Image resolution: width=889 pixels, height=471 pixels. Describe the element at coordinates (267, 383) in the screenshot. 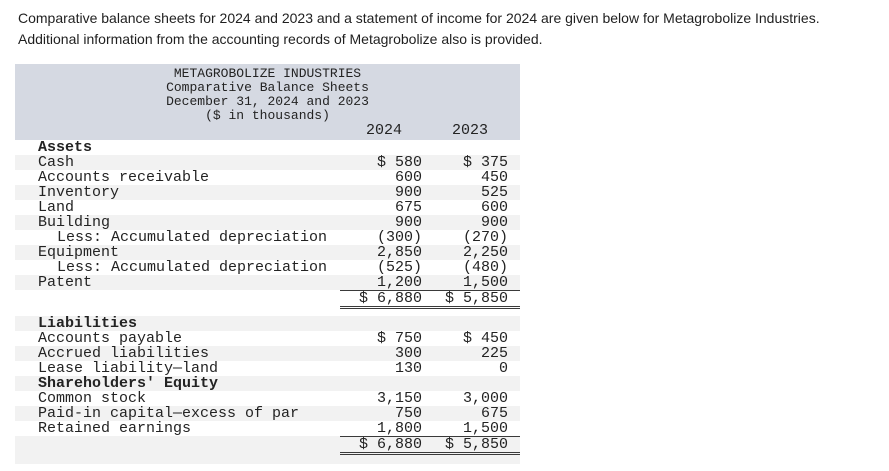

I see `section-header-row: Shareholders' Equity` at that location.